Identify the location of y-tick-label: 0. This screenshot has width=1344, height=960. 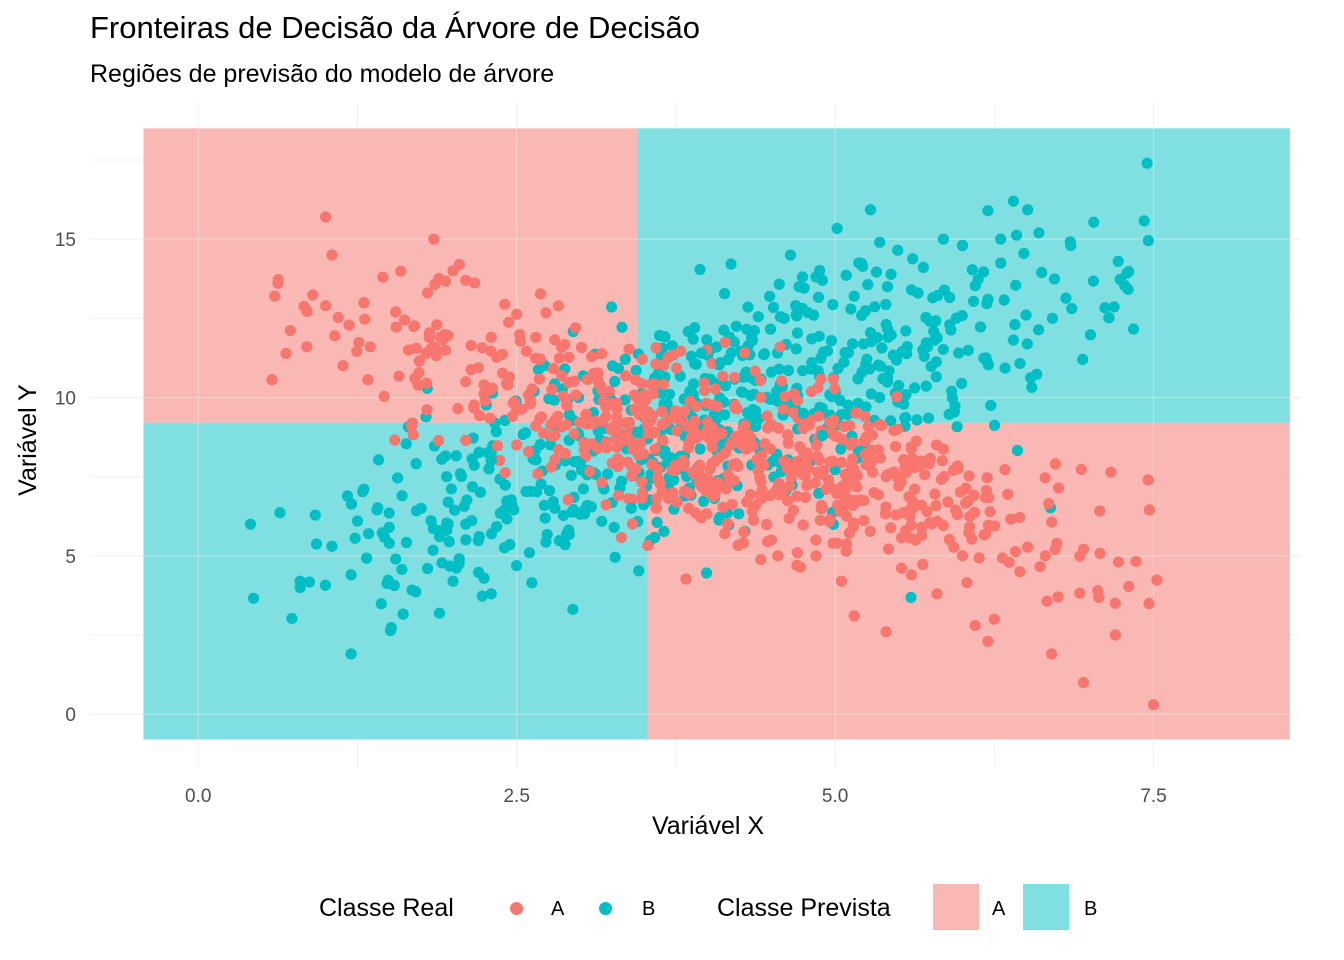
(70, 715).